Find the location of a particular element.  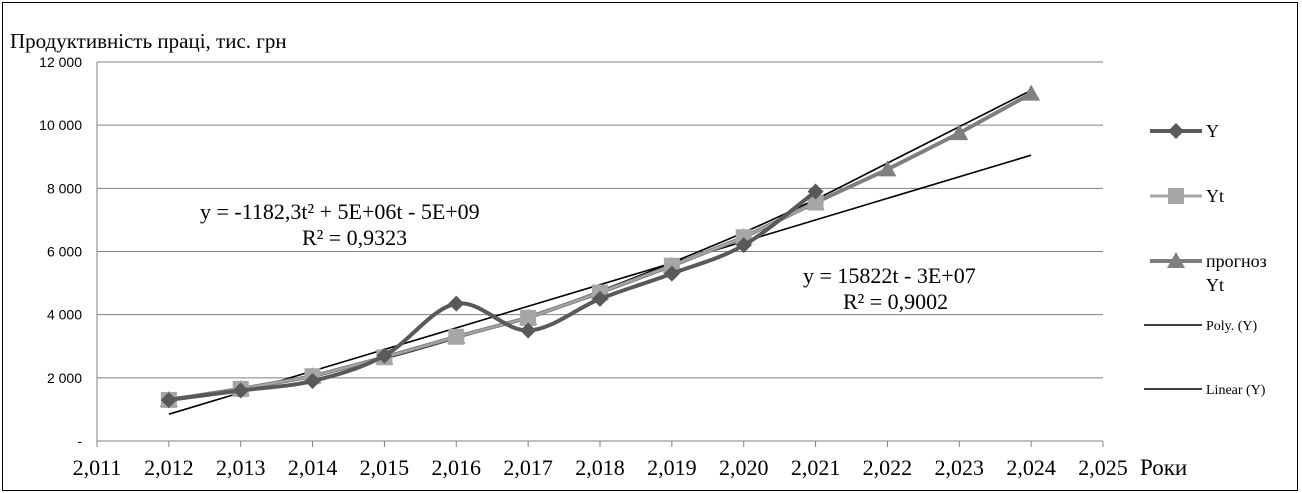

x-tick-label: 2,018 is located at coordinates (600, 467).